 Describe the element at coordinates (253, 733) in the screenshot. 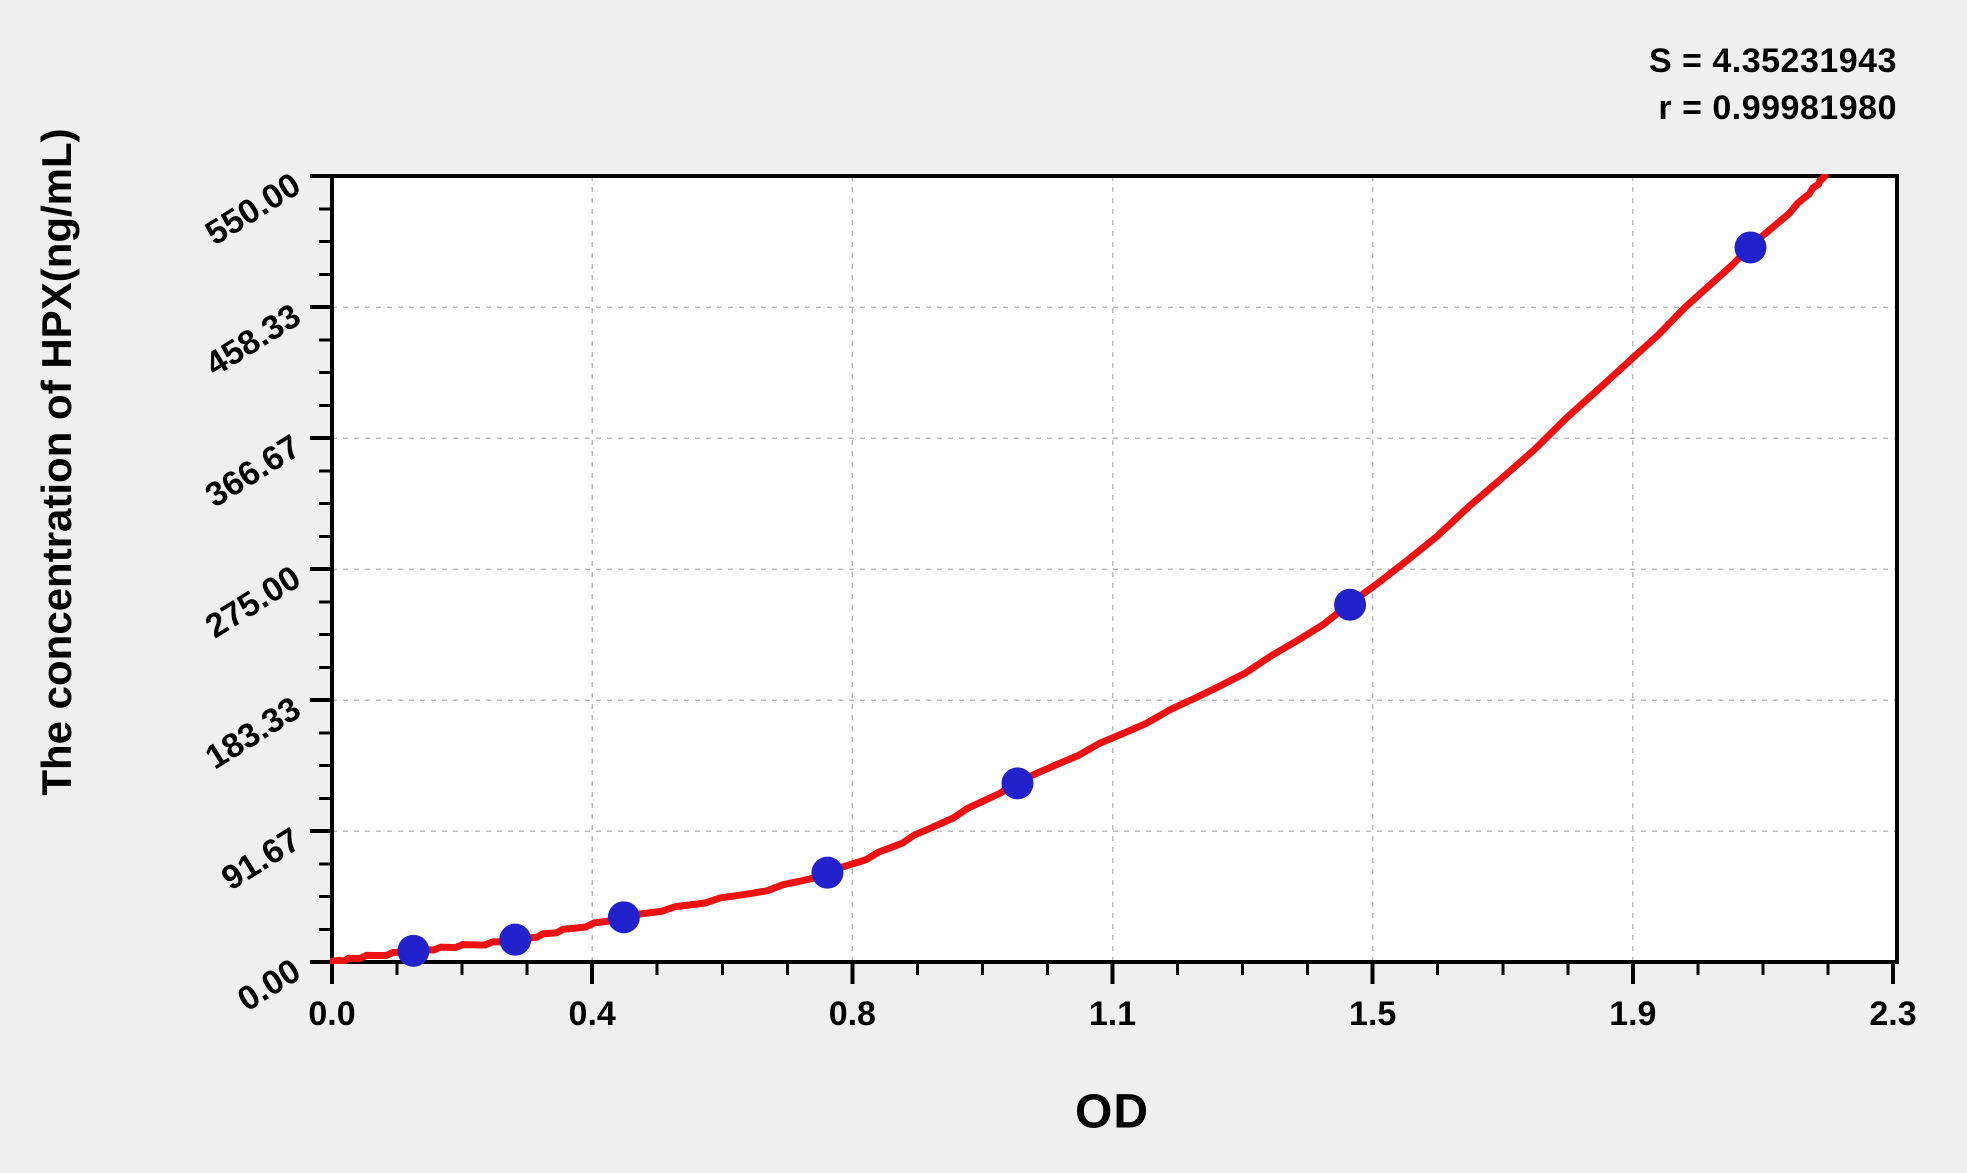

I see `y-tick-label: 183.33` at that location.